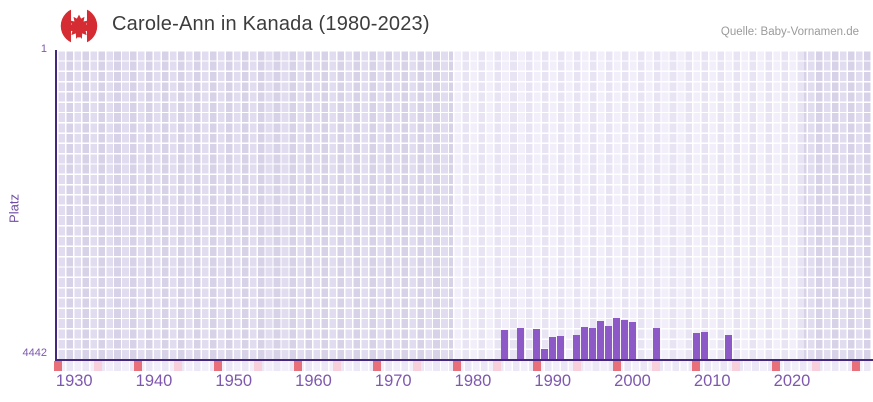  I want to click on bar-1995, so click(593, 343).